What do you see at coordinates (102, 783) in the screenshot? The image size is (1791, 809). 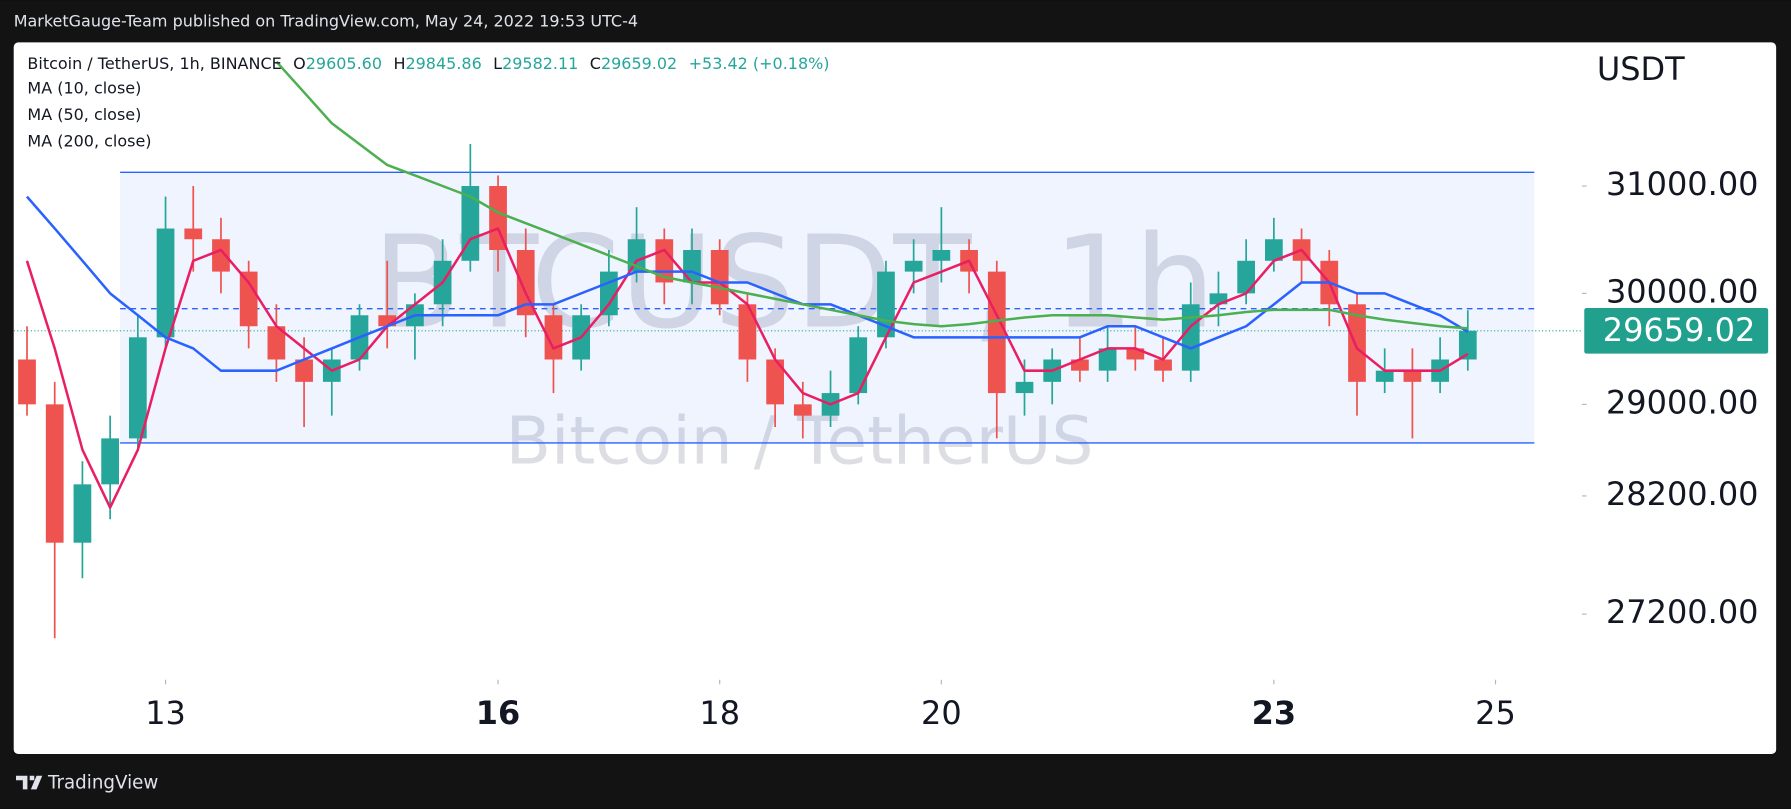 I see `brand: TradingView` at bounding box center [102, 783].